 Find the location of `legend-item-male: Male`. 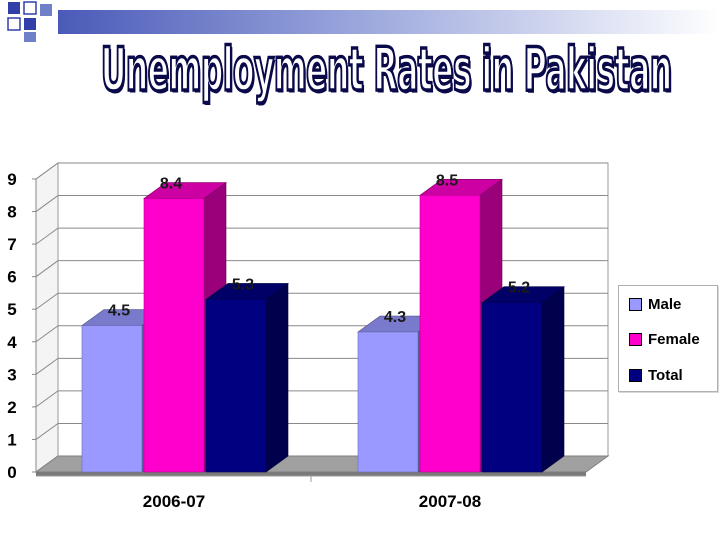

legend-item-male: Male is located at coordinates (655, 304).